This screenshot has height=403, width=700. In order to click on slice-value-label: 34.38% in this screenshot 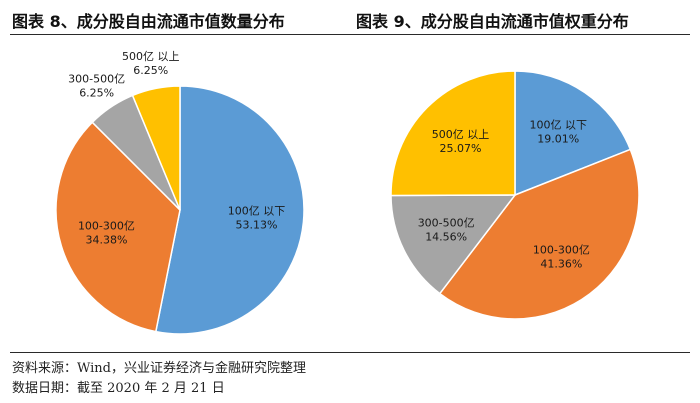, I will do `click(106, 239)`.